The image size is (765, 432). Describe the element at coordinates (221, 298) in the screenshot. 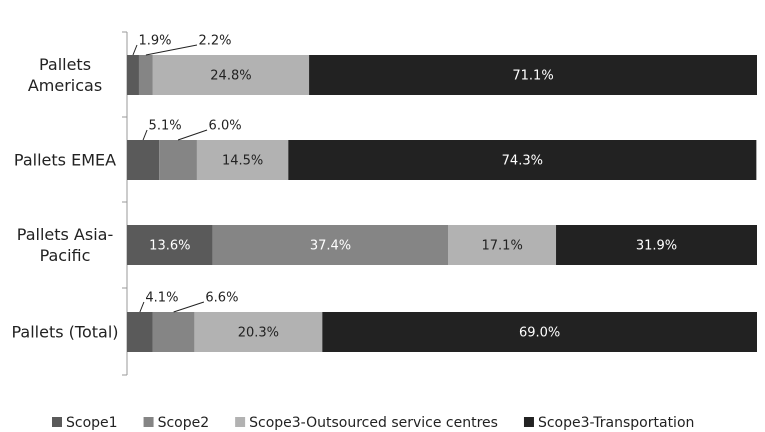

I see `data-label: 6.6%` at that location.